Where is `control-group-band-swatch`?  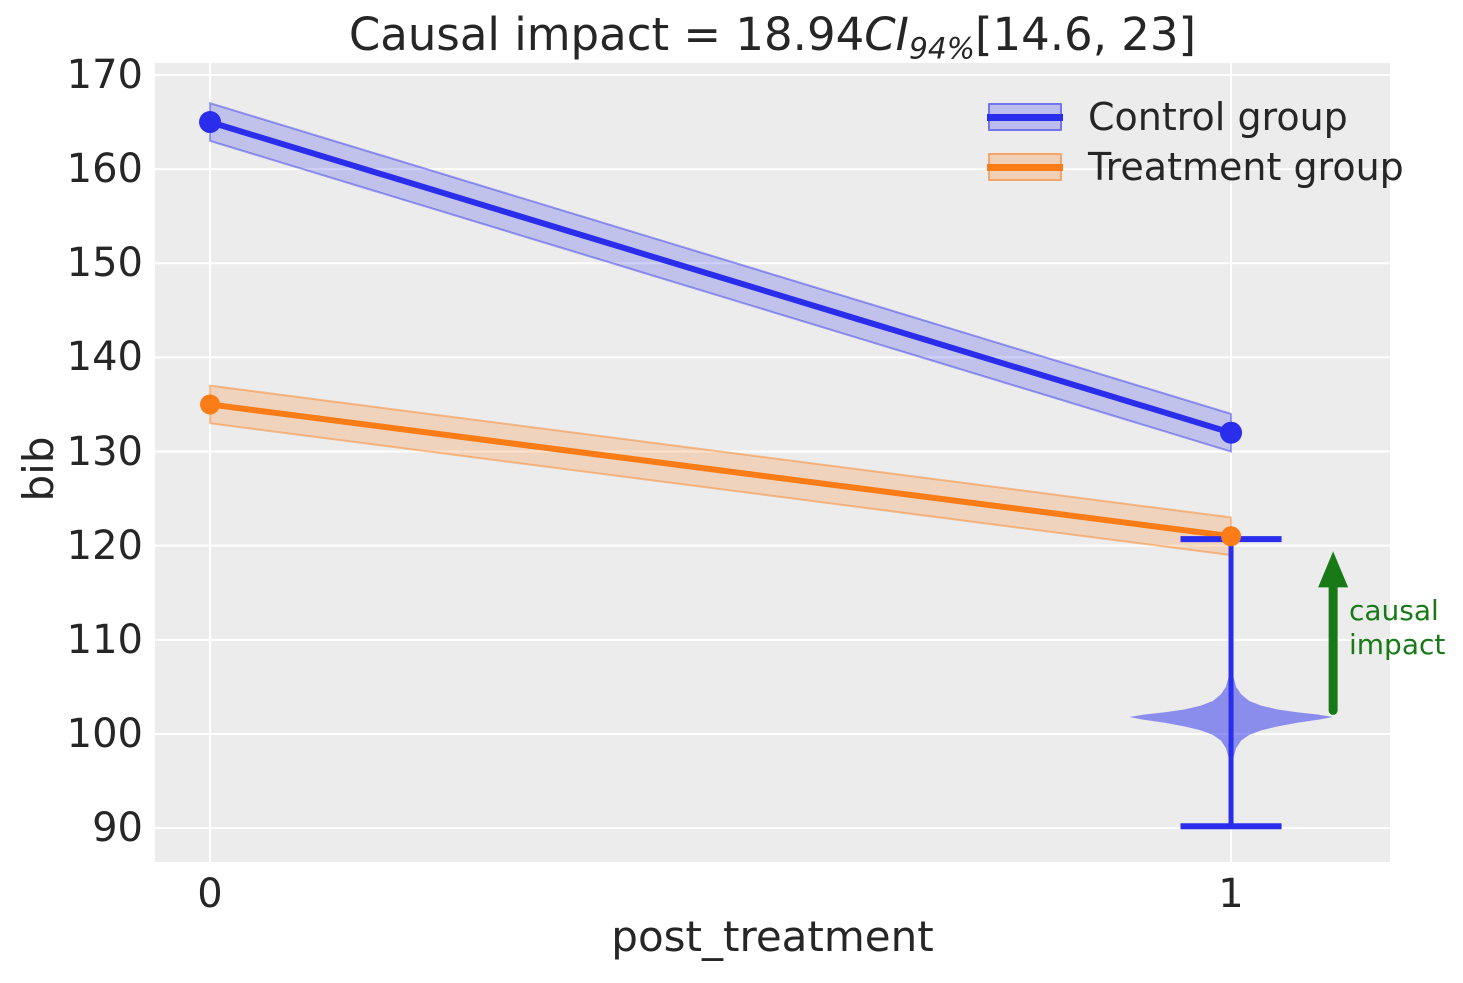
control-group-band-swatch is located at coordinates (1025, 117).